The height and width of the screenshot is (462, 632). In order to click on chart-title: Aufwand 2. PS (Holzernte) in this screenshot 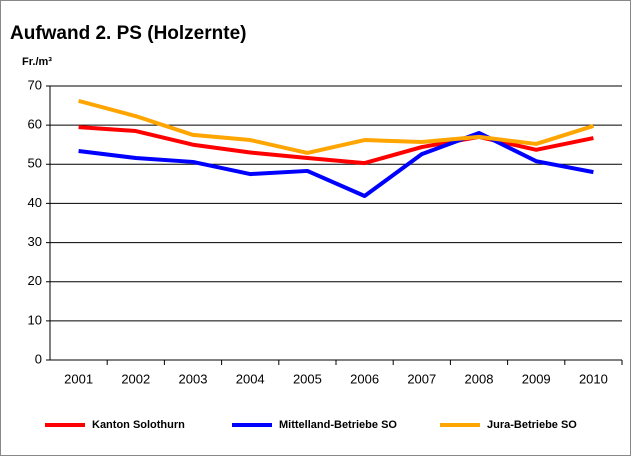, I will do `click(128, 33)`.